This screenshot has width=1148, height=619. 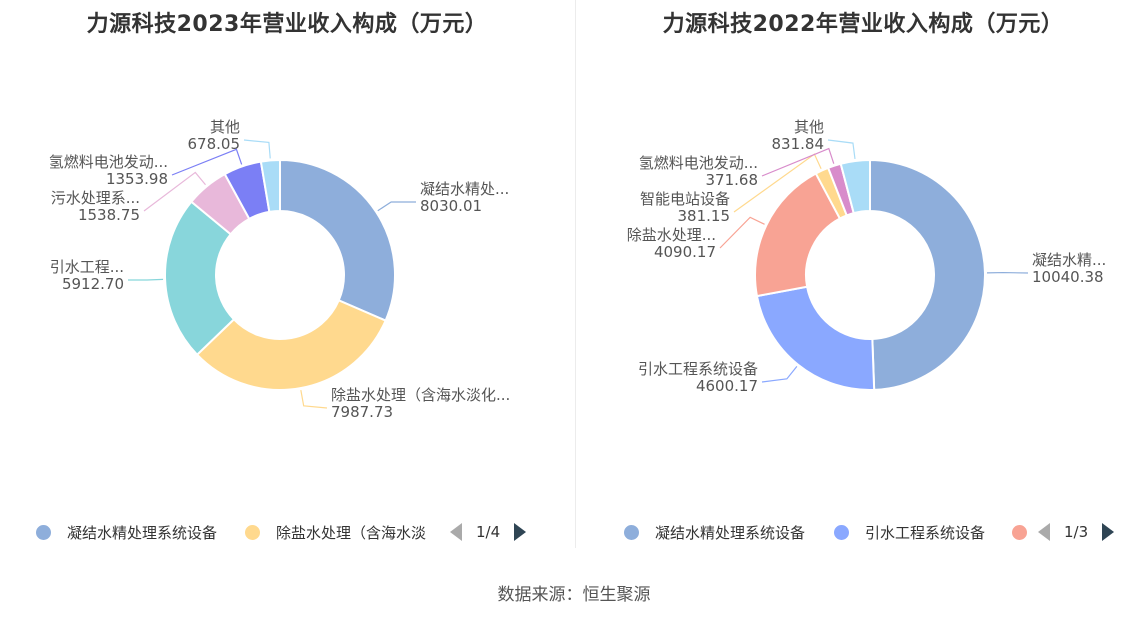 I want to click on data-source-note: 数据来源：恒生聚源, so click(x=574, y=595).